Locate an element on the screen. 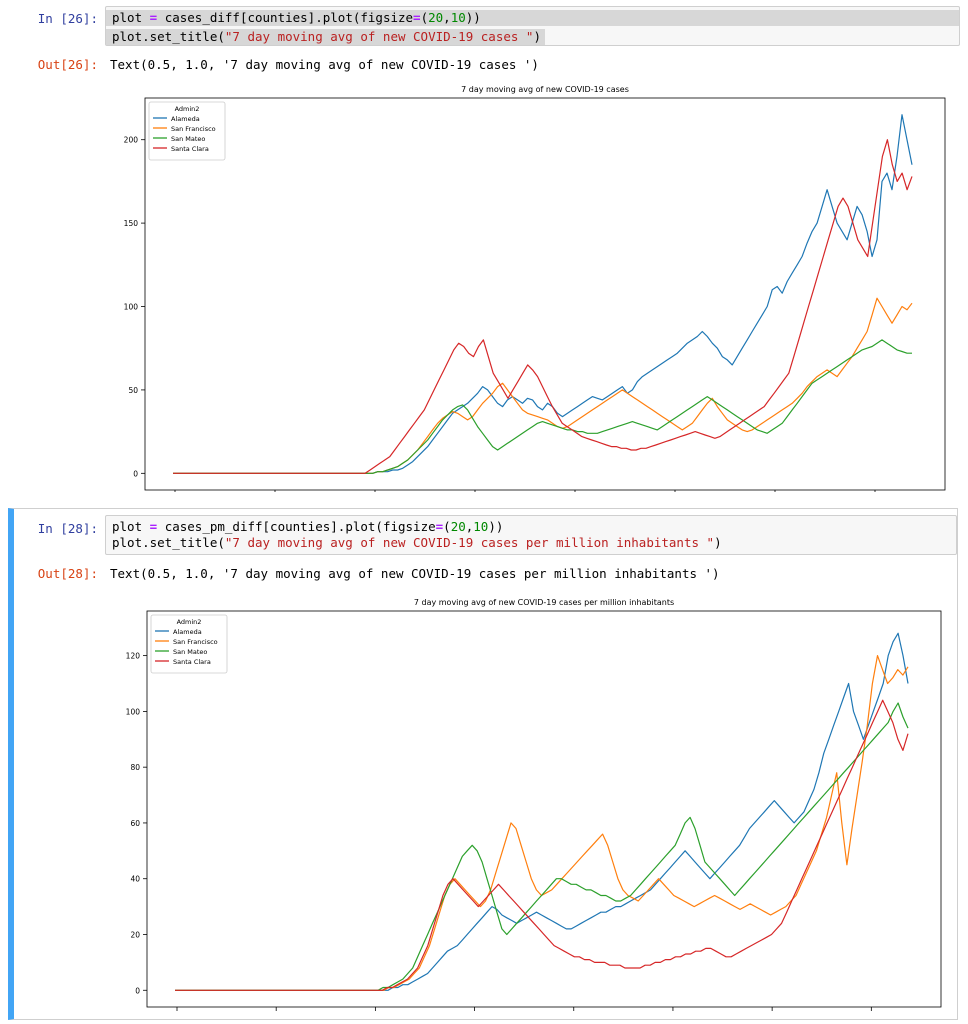  output-prompt: Out[26]: is located at coordinates (67, 64).